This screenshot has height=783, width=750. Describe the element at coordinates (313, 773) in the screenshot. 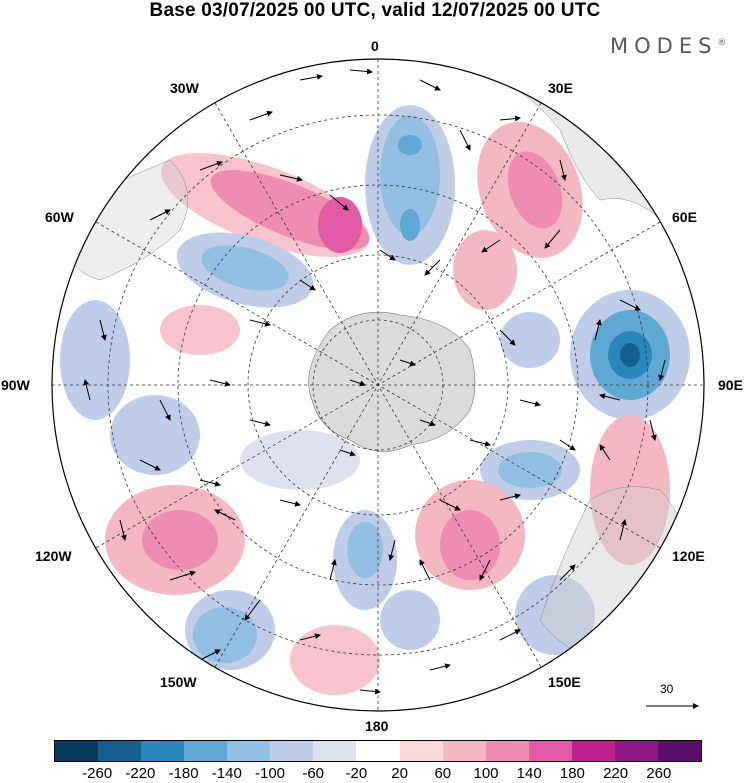

I see `colorbar-tick-label: -60` at that location.